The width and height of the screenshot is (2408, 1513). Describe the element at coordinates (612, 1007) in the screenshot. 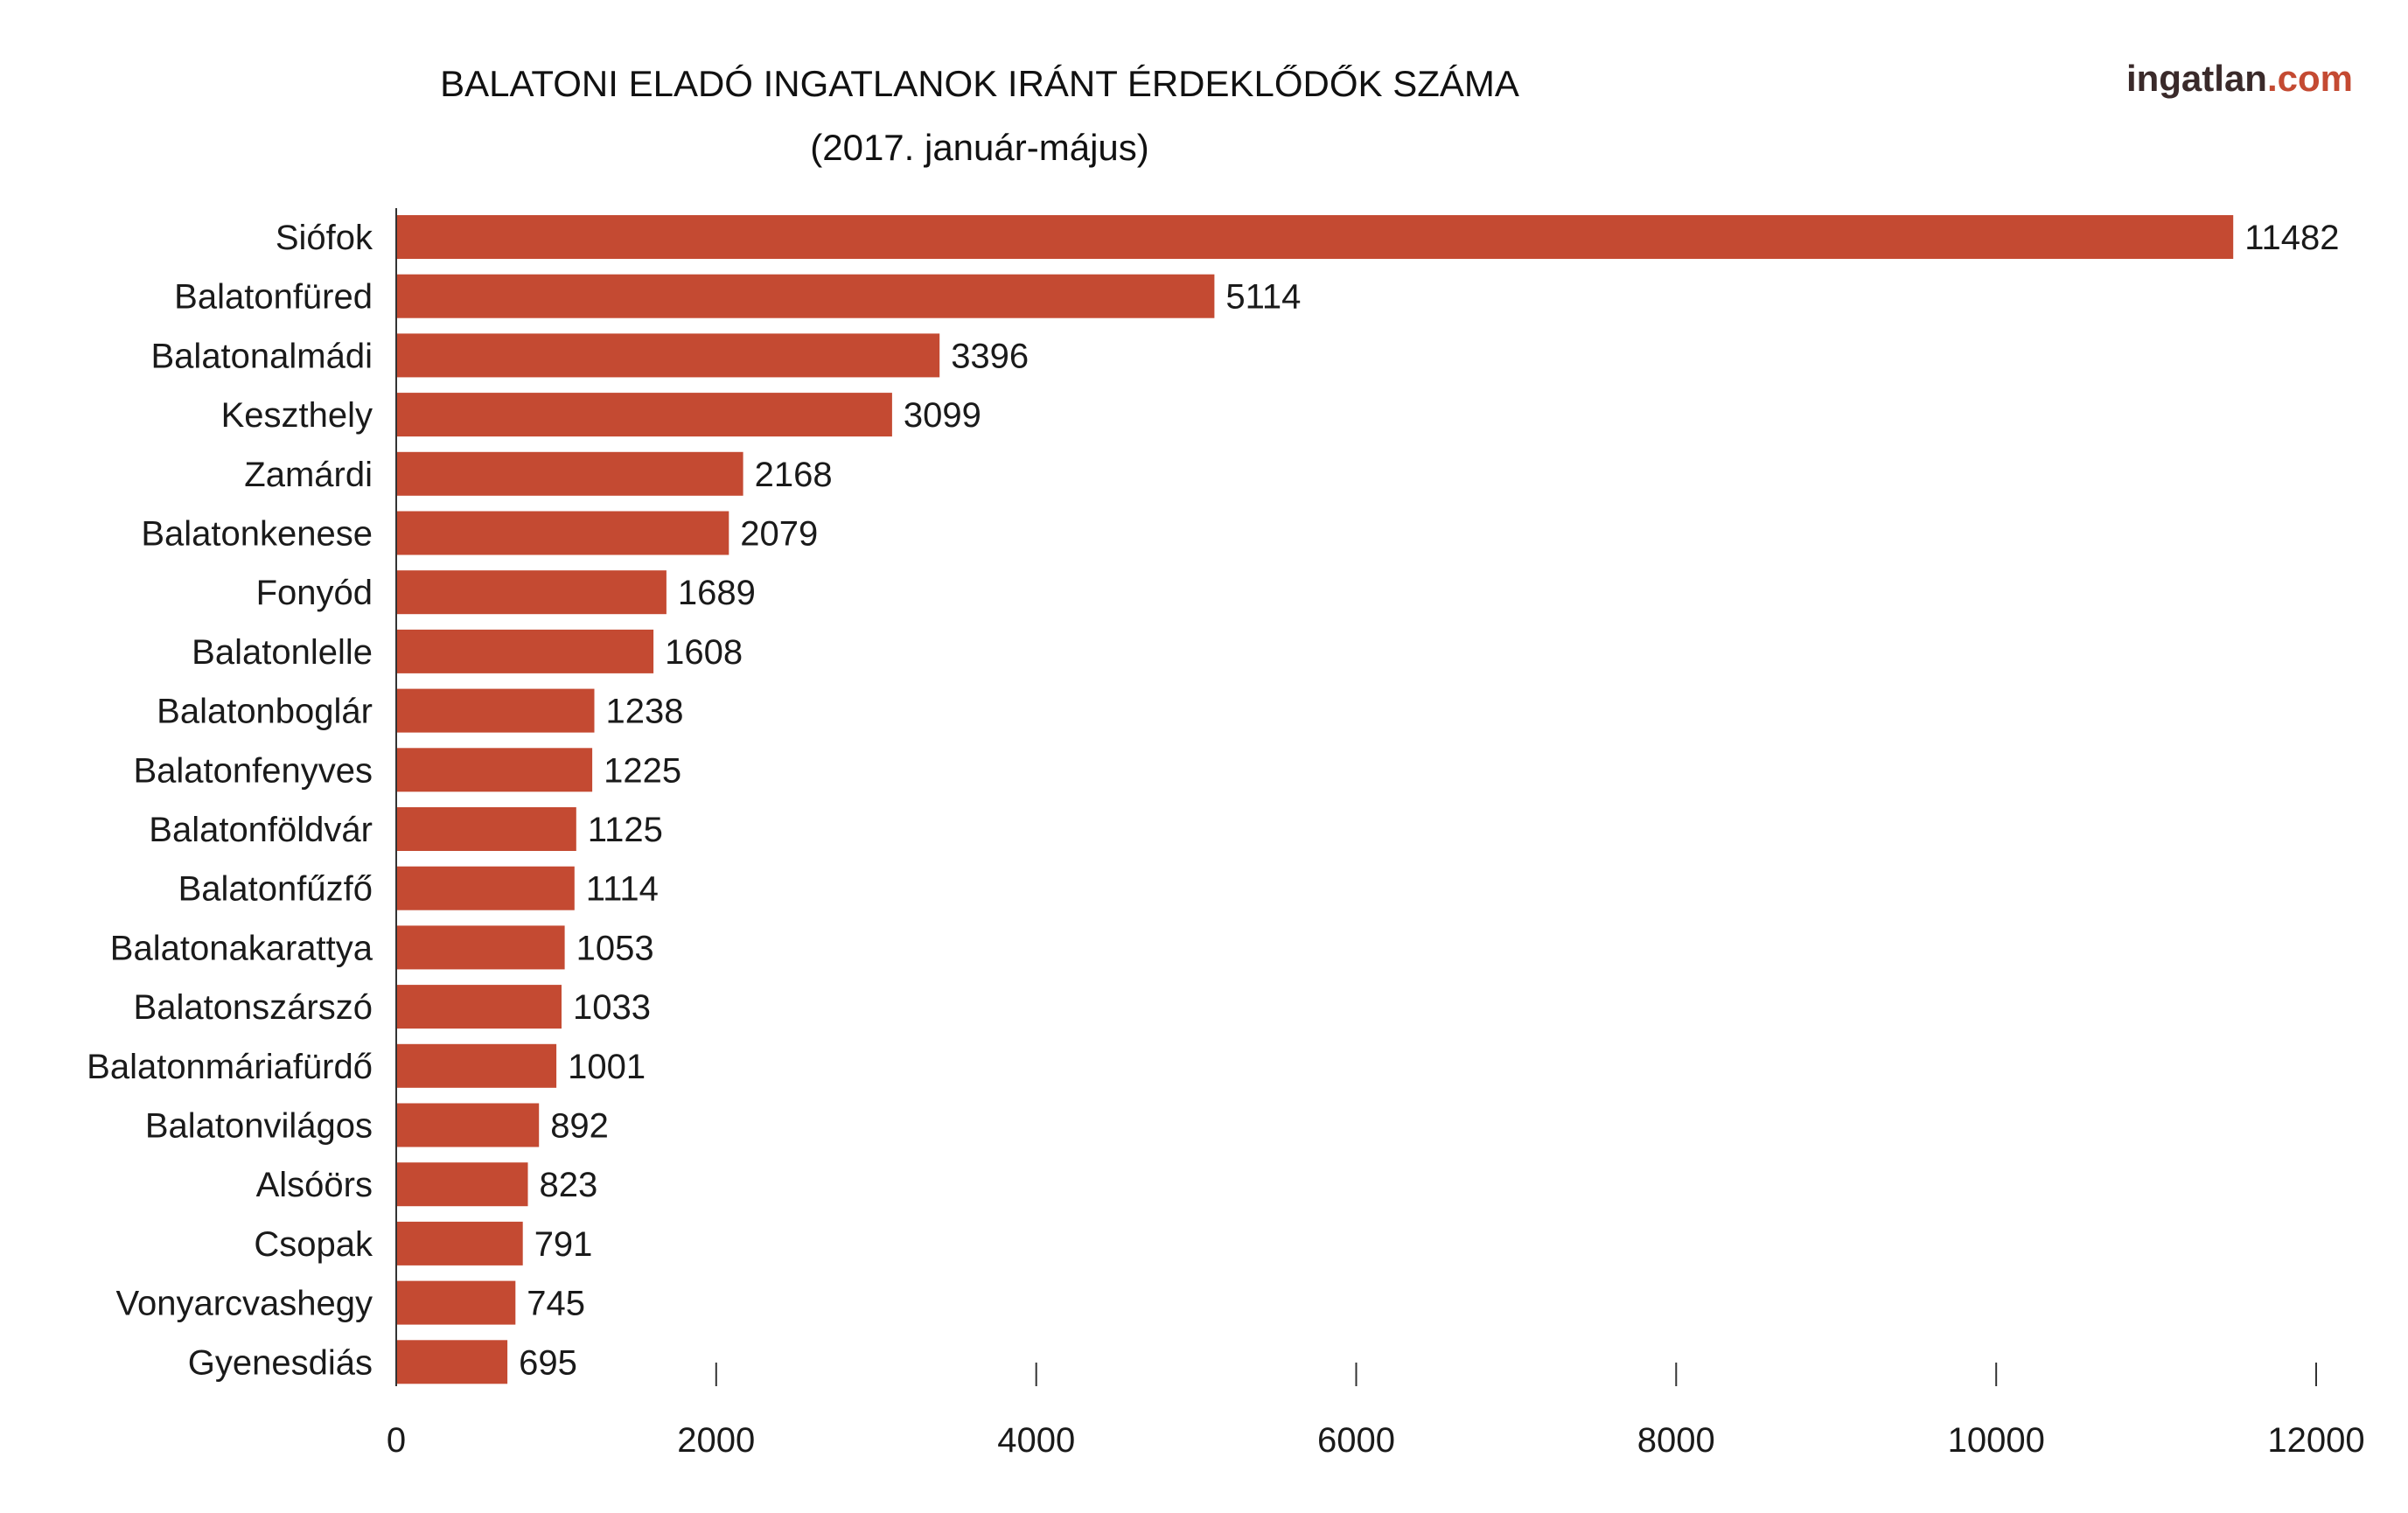

I see `value-label: 1033` at that location.